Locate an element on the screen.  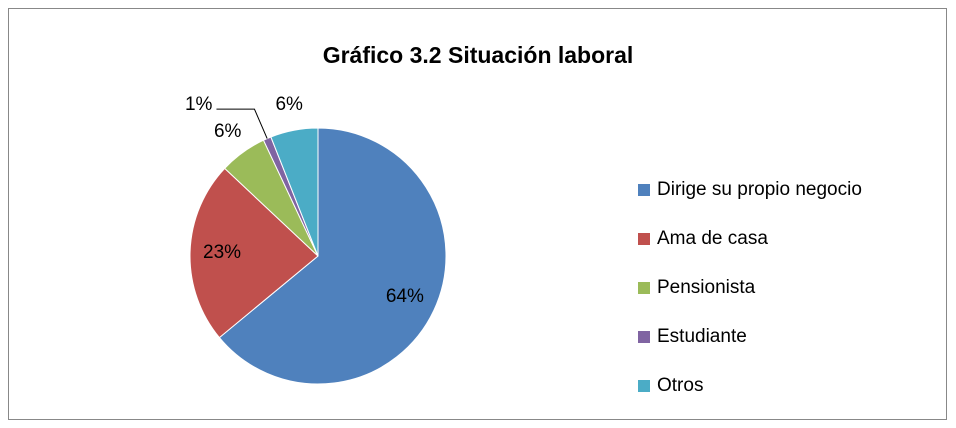
data-label: 1% is located at coordinates (199, 104).